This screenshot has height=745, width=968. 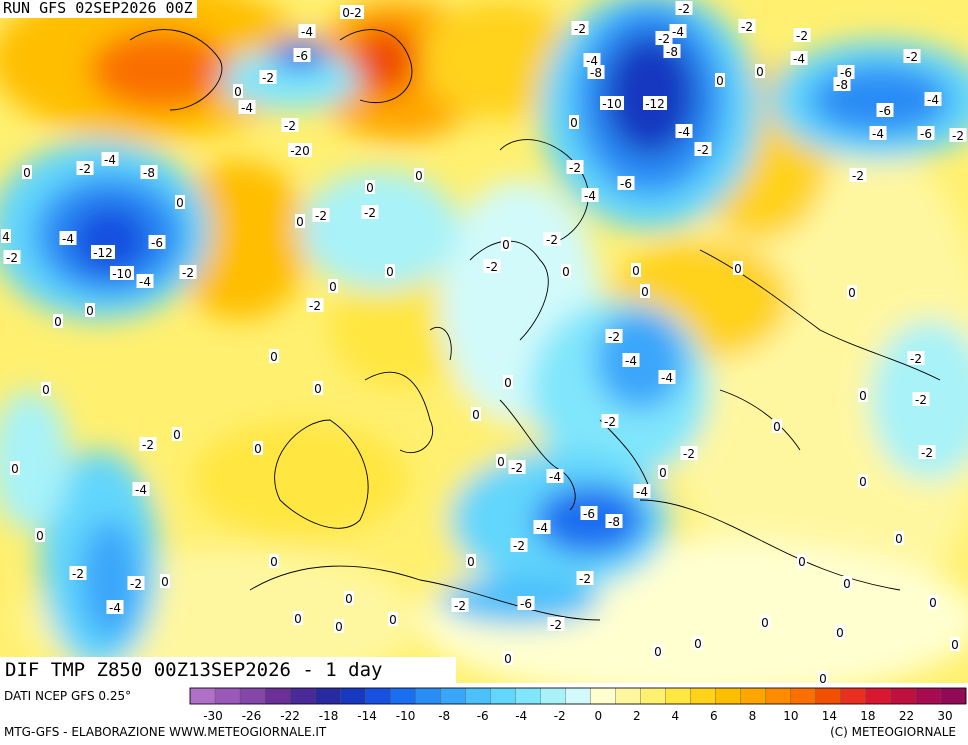 I want to click on map-title: DIF TMP Z850 00Z13SEP2026 - 1 day, so click(x=228, y=670).